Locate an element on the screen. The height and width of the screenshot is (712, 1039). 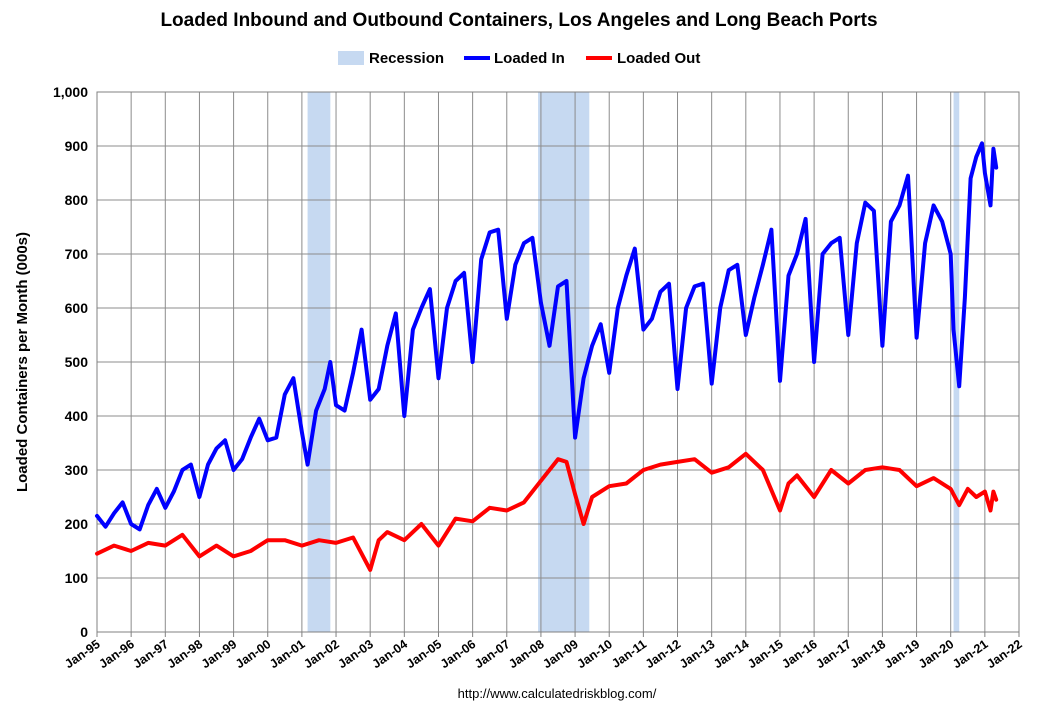
source-label: http://www.calculatedriskblog.com/ is located at coordinates (557, 693).